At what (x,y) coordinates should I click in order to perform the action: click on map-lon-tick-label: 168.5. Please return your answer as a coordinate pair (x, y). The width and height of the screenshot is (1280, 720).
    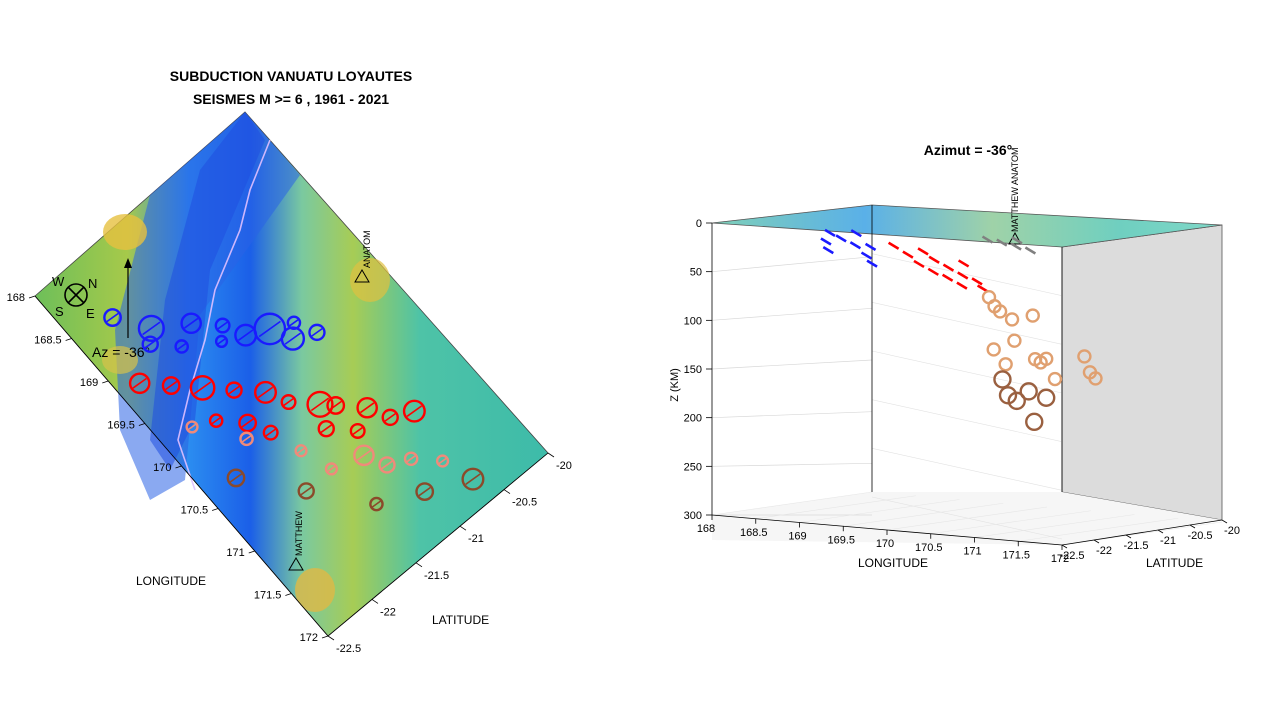
    Looking at the image, I should click on (48, 341).